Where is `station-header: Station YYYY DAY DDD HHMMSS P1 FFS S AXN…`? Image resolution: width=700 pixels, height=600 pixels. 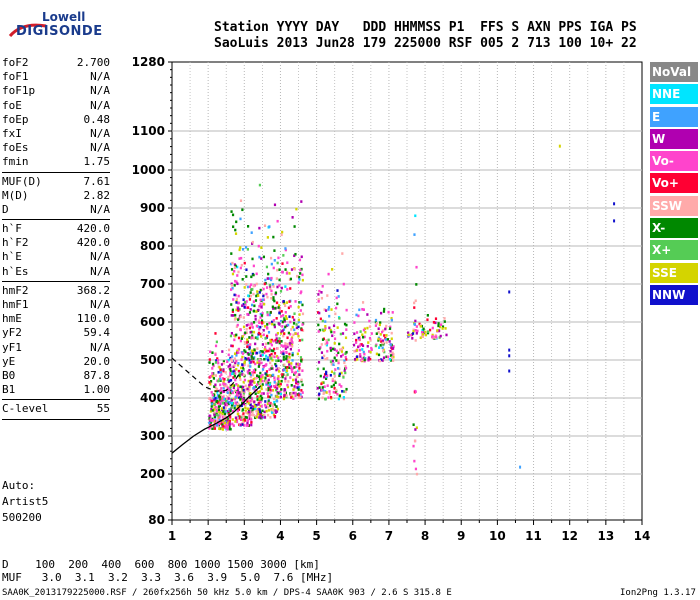
station-header: Station YYYY DAY DDD HHMMSS P1 FFS S AXN… is located at coordinates (425, 36).